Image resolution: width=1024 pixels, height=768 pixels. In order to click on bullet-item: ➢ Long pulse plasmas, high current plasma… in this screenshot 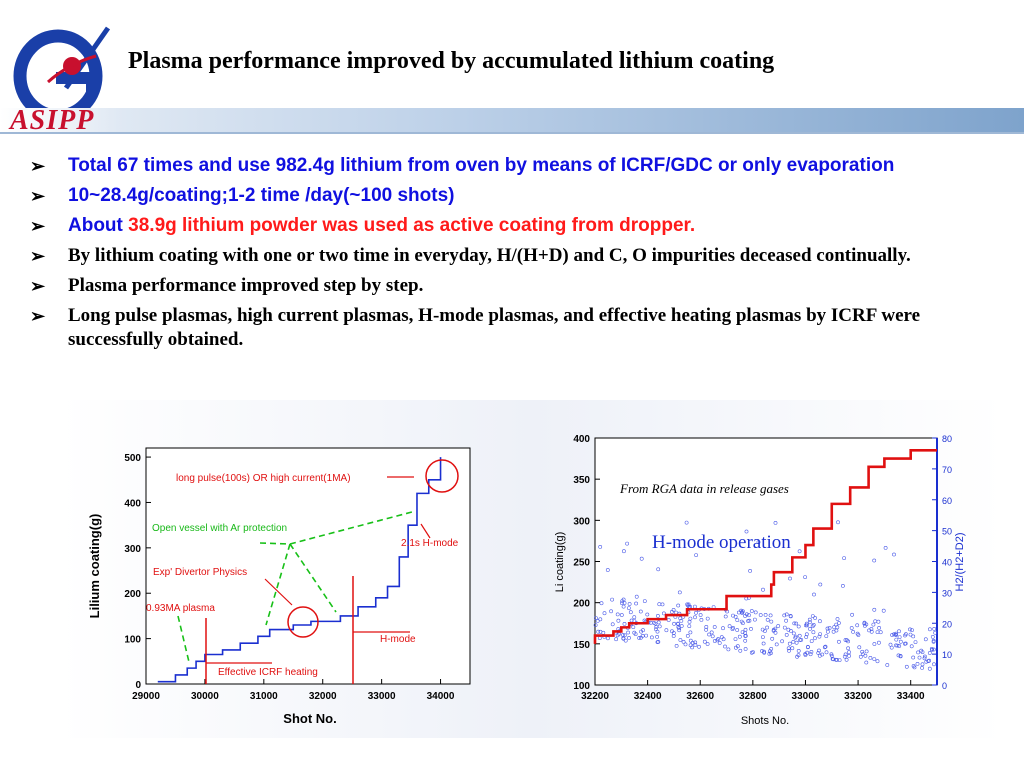, I will do `click(508, 328)`.